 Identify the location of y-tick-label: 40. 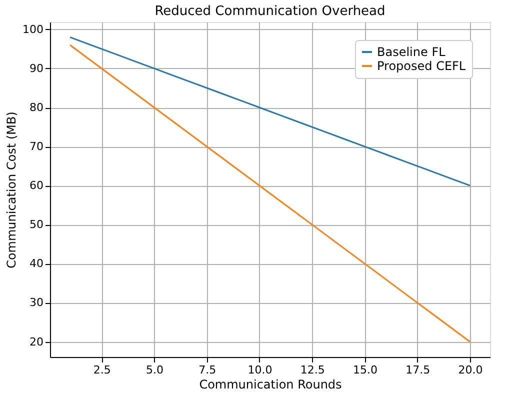
(37, 263).